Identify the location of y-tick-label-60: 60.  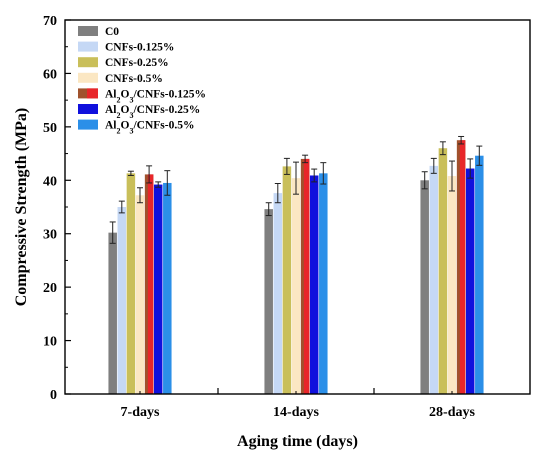
(50, 74).